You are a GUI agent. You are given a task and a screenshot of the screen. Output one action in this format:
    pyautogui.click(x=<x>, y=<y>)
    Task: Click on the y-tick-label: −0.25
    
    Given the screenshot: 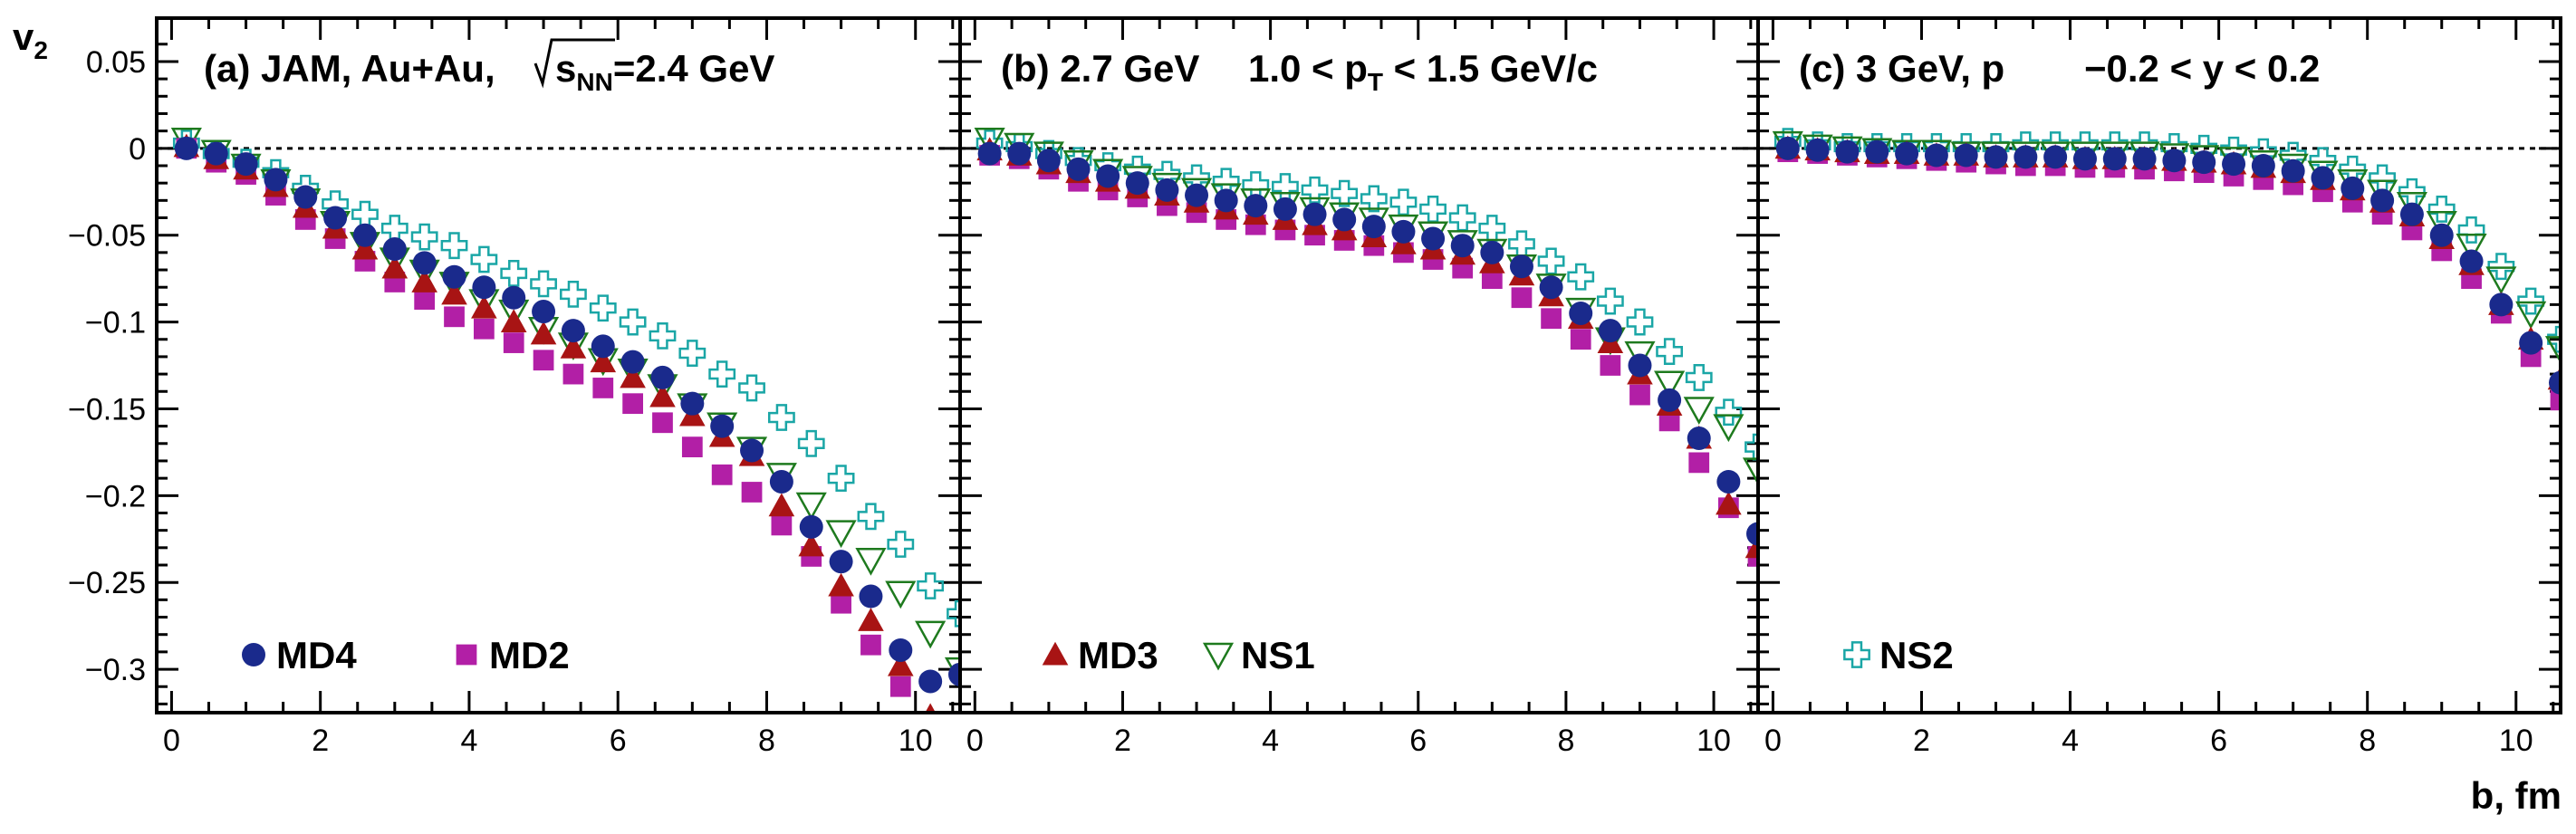 What is the action you would take?
    pyautogui.click(x=107, y=583)
    